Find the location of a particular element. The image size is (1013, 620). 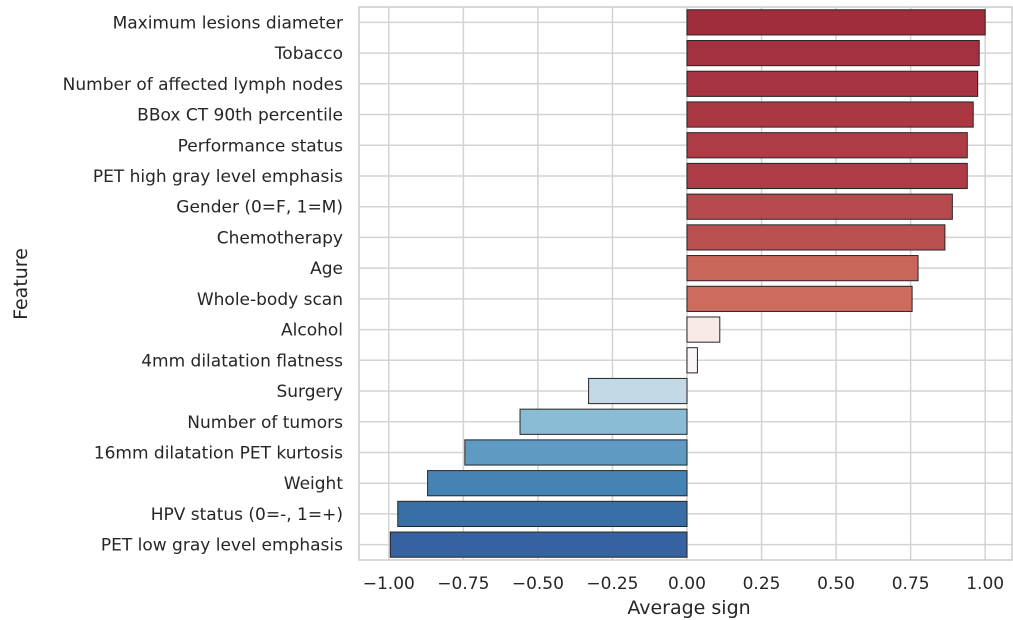

y-tick-label: Tobacco is located at coordinates (308, 54).